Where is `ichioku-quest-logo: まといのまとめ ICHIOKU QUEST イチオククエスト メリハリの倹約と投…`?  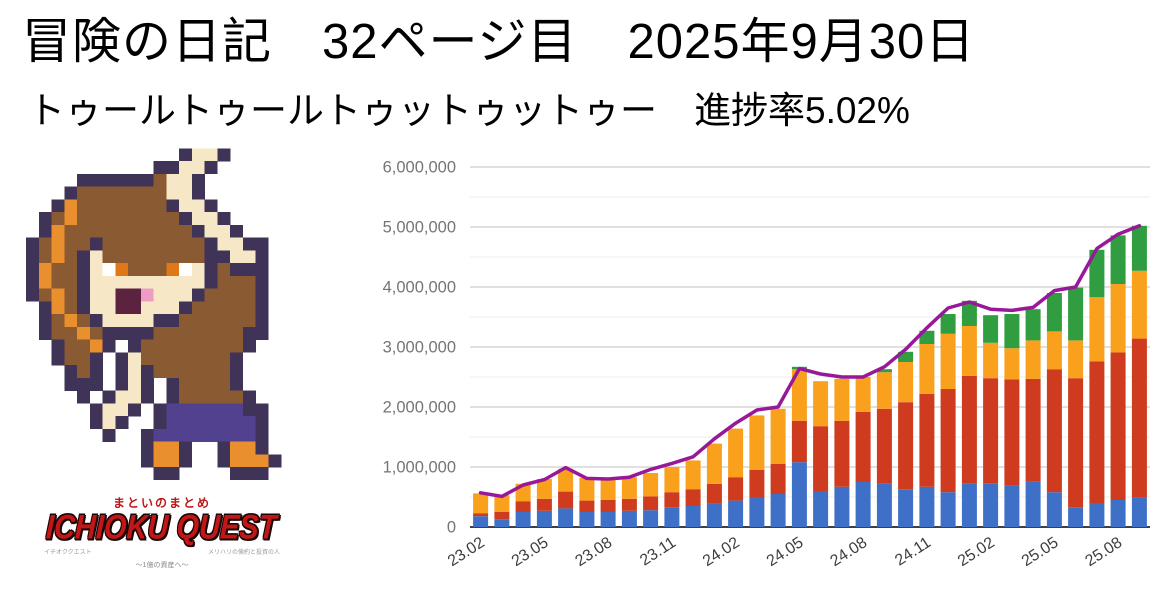 ichioku-quest-logo: まといのまとめ ICHIOKU QUEST イチオククエスト メリハリの倹約と投… is located at coordinates (162, 533).